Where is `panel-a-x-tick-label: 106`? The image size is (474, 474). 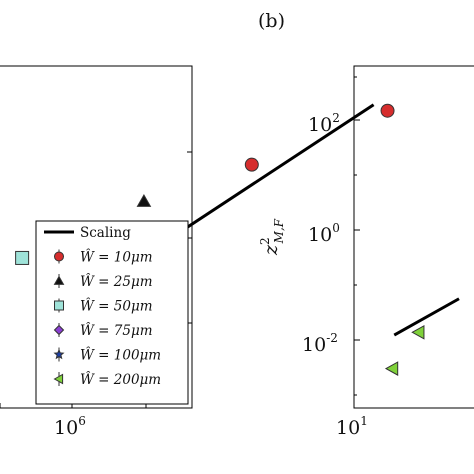 panel-a-x-tick-label: 106 is located at coordinates (70, 426).